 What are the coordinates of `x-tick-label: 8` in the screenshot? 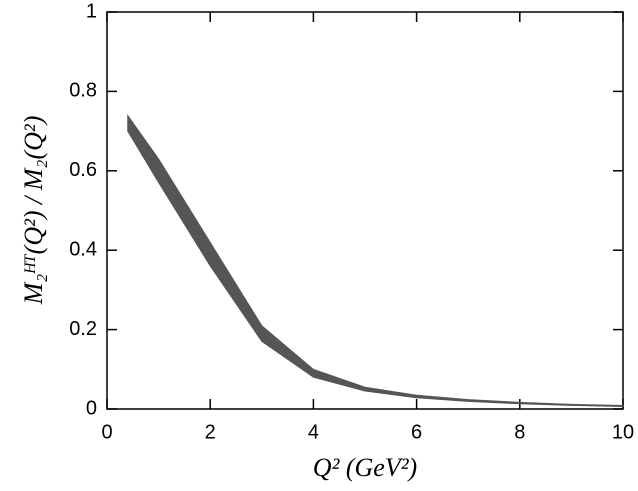 It's located at (519, 432).